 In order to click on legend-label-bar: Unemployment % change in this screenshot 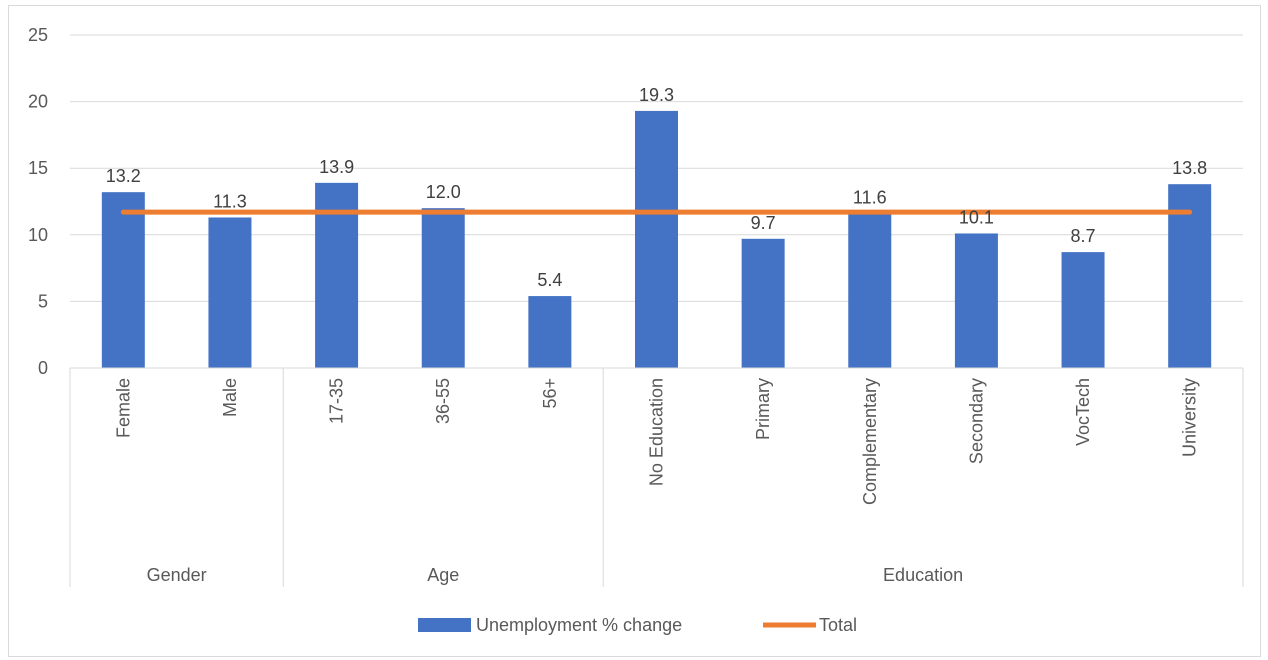, I will do `click(579, 625)`.